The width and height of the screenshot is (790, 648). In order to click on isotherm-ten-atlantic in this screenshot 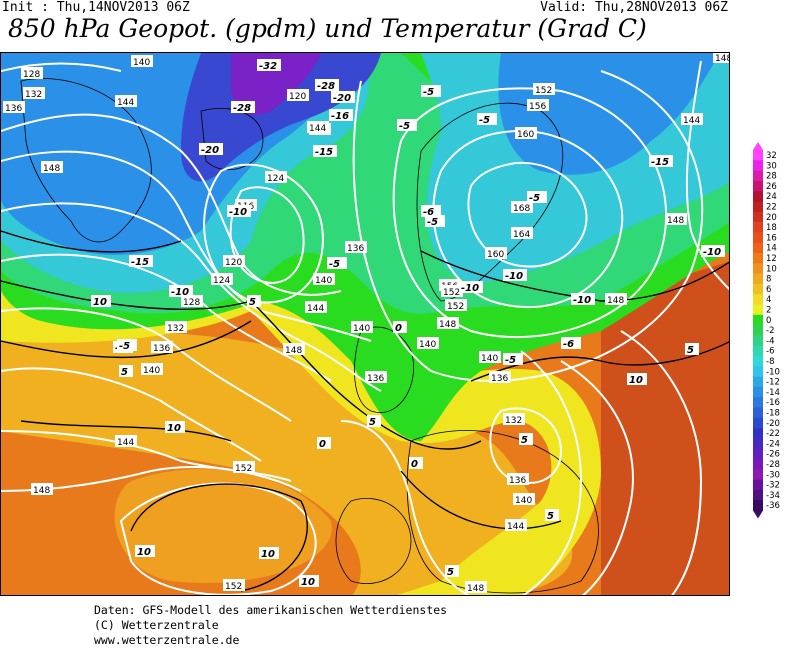, I will do `click(219, 537)`.